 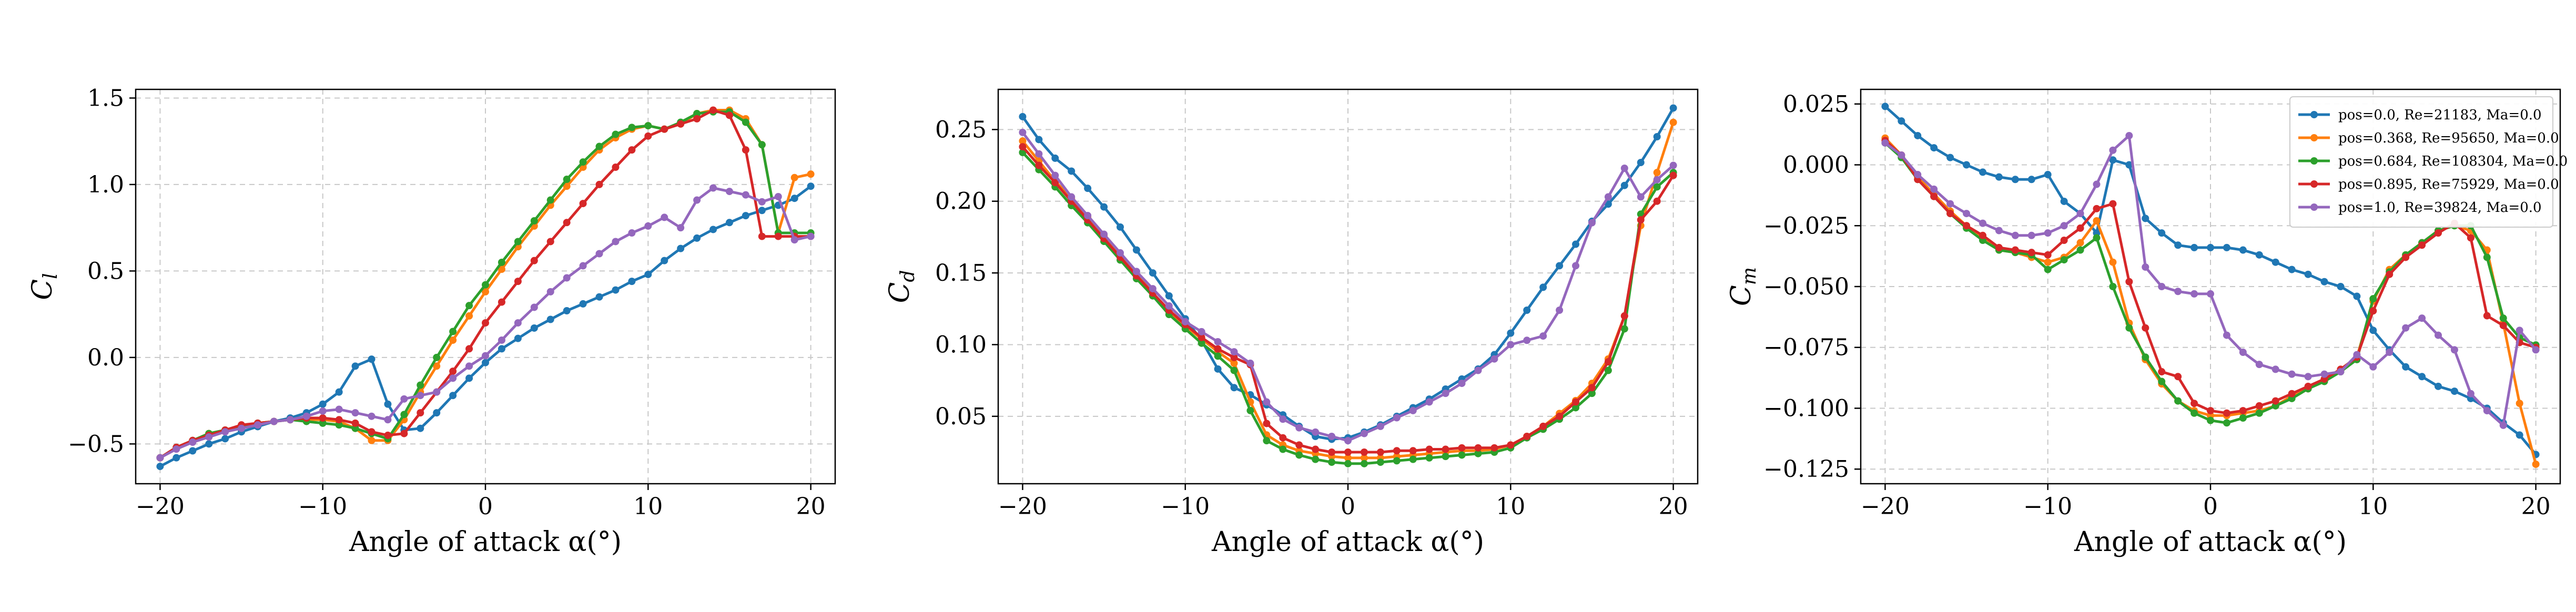 What do you see at coordinates (1347, 542) in the screenshot?
I see `x-axis-label: Angle of attack α(°)` at bounding box center [1347, 542].